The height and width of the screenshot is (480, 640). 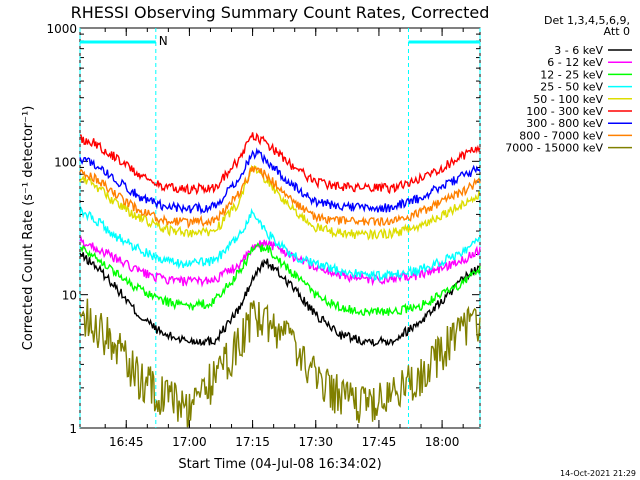 What do you see at coordinates (163, 41) in the screenshot?
I see `night-flag-label: N` at bounding box center [163, 41].